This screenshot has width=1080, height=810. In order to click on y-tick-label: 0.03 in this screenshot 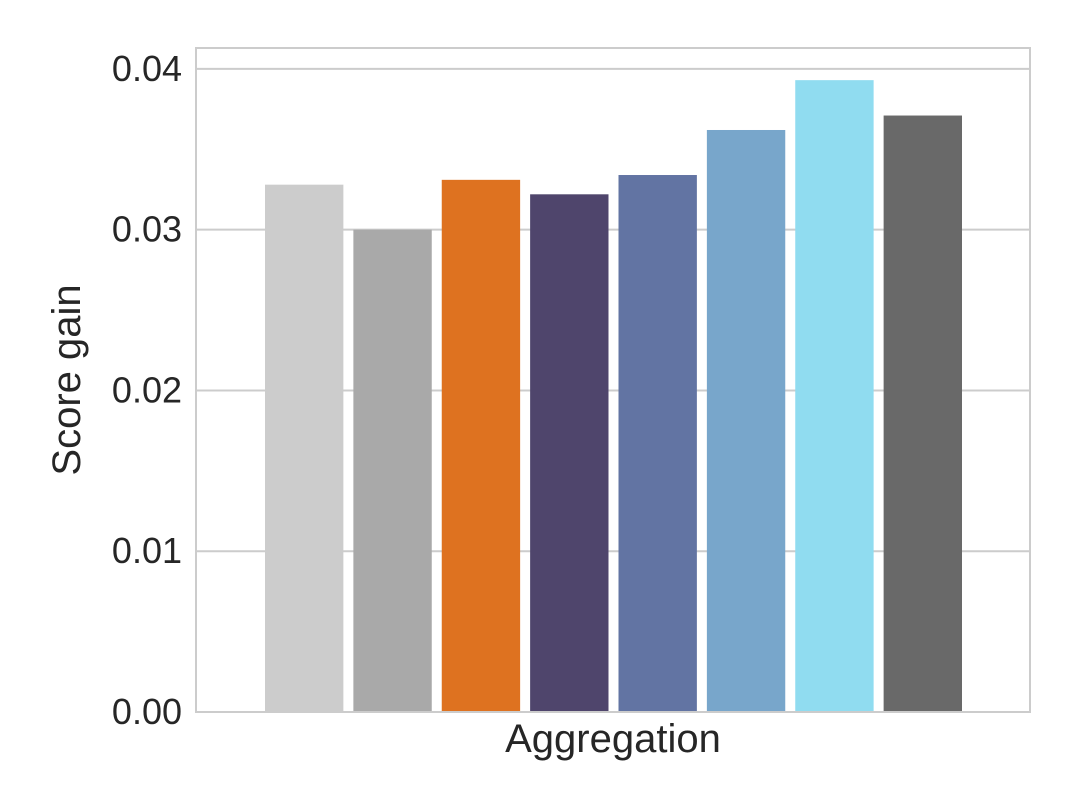, I will do `click(147, 229)`.